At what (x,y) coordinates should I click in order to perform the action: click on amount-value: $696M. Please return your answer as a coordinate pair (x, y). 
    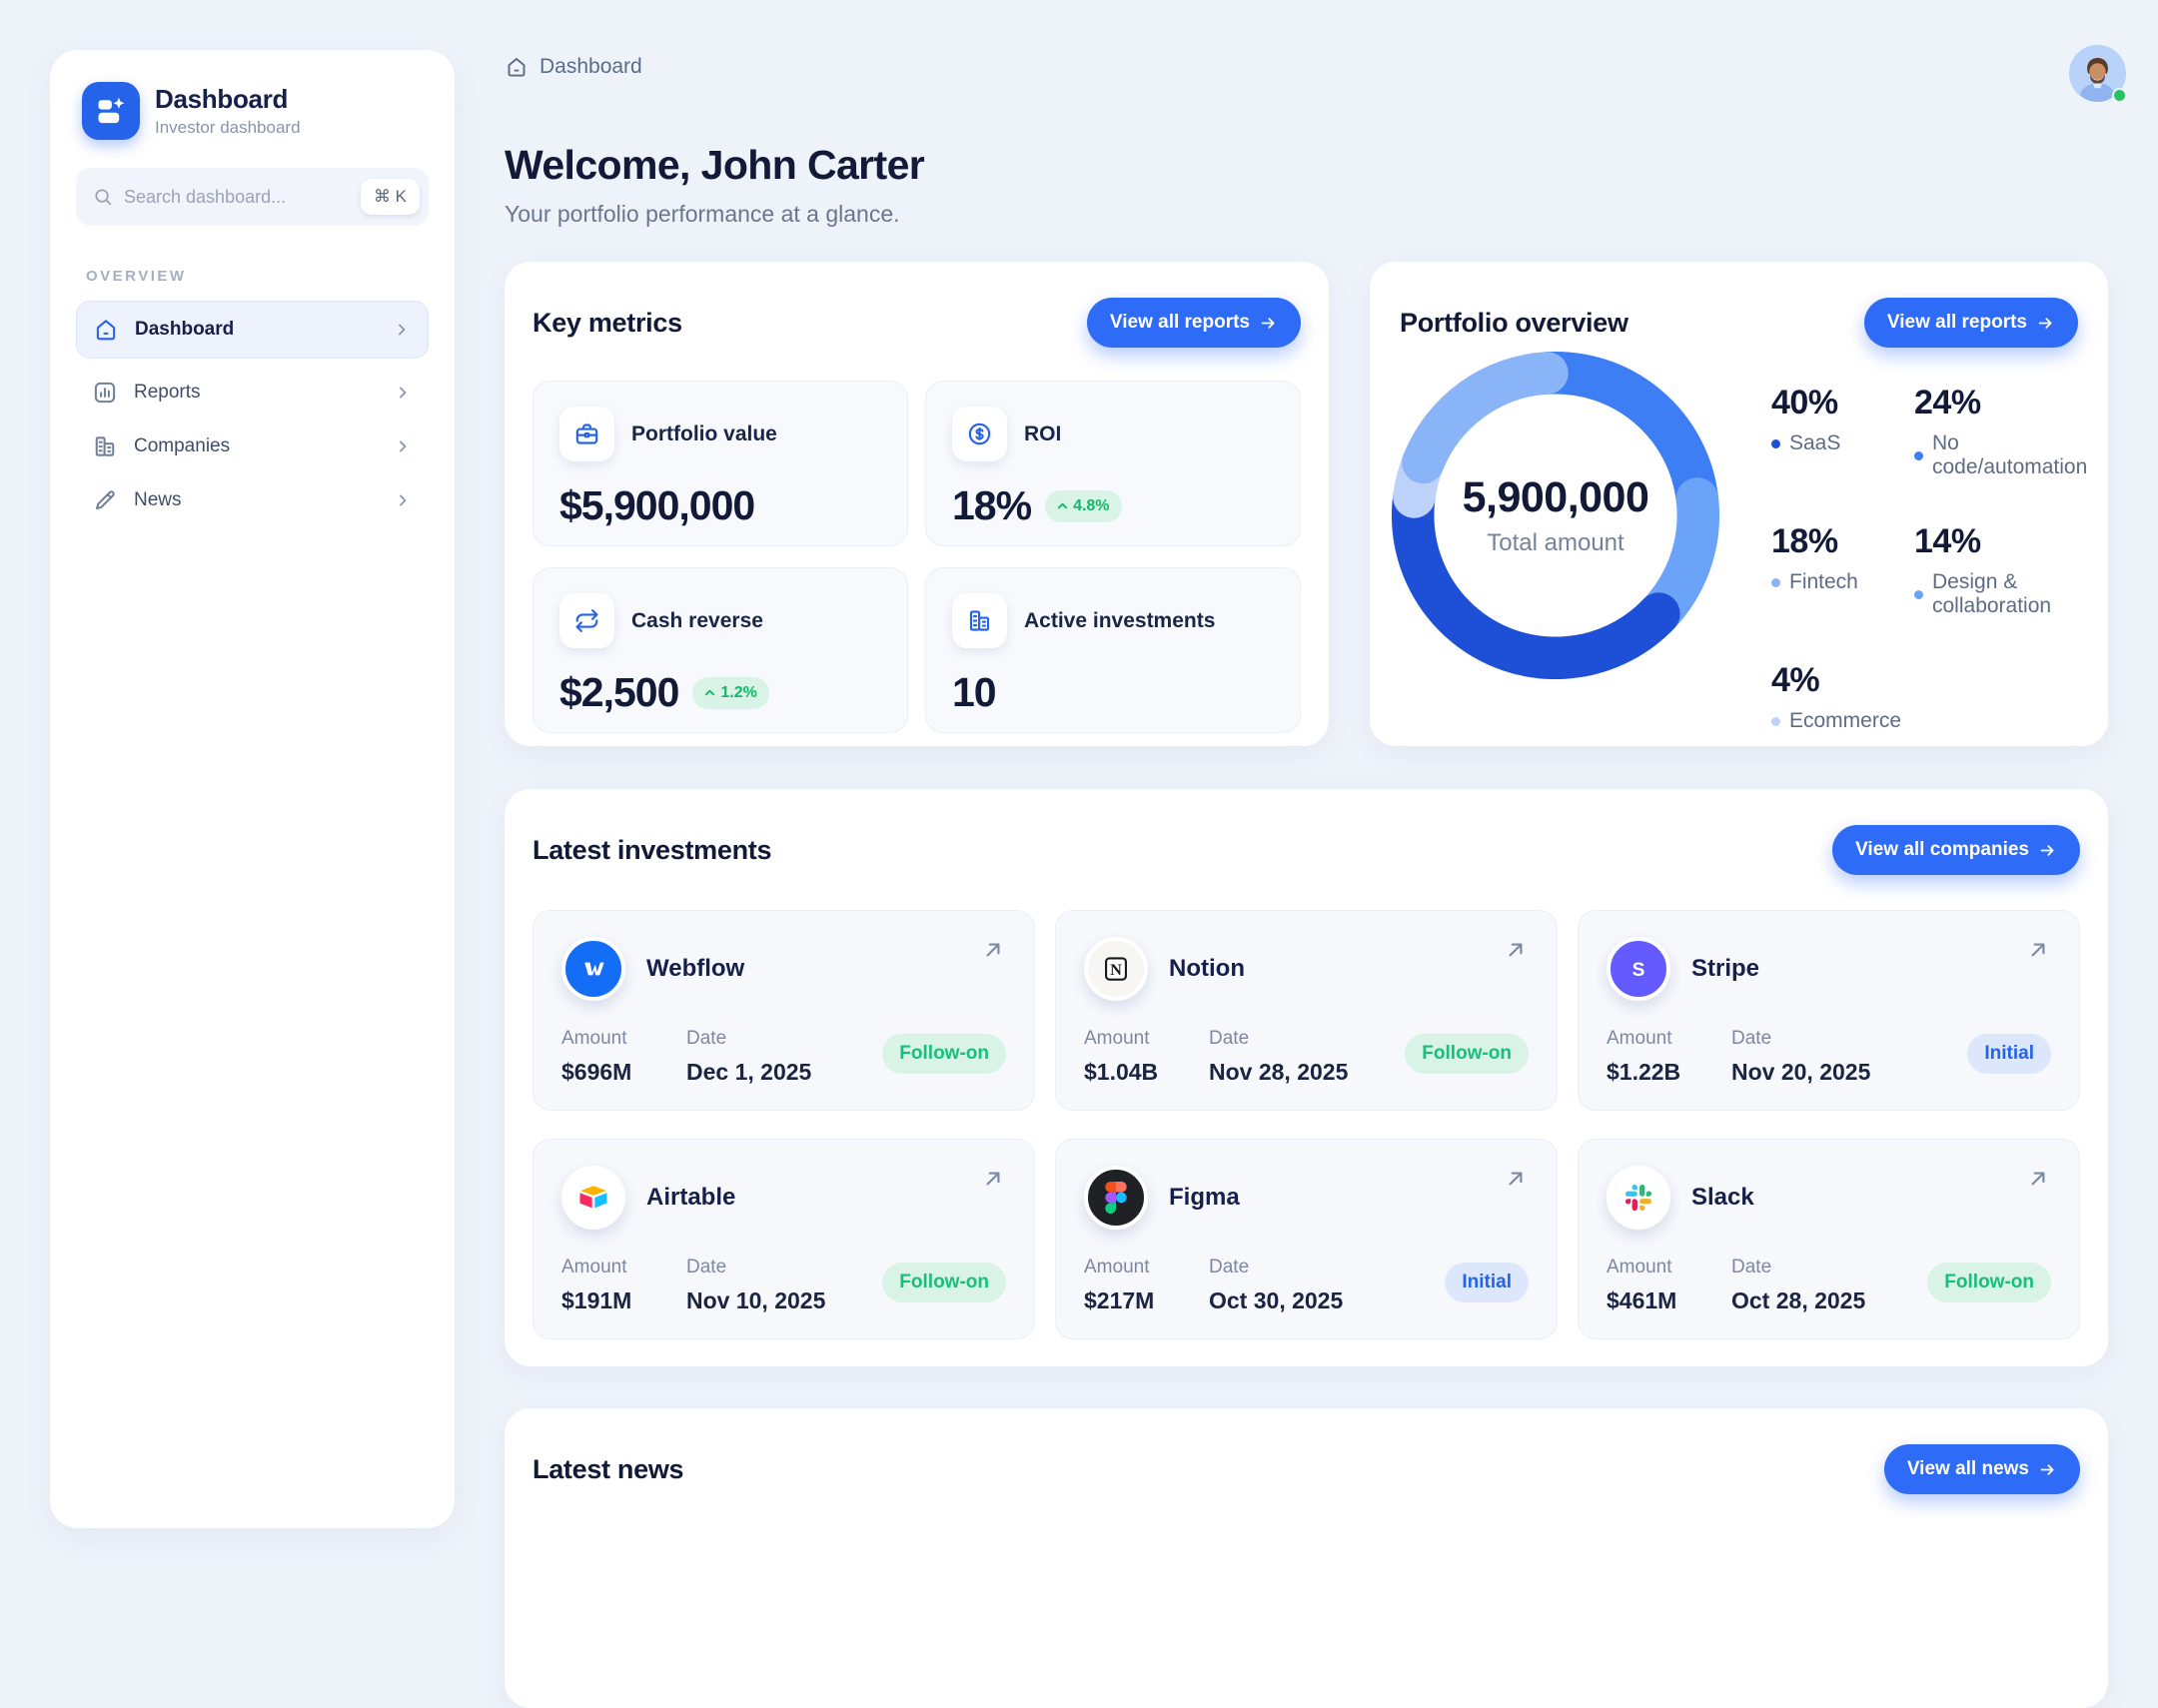
    Looking at the image, I should click on (596, 1072).